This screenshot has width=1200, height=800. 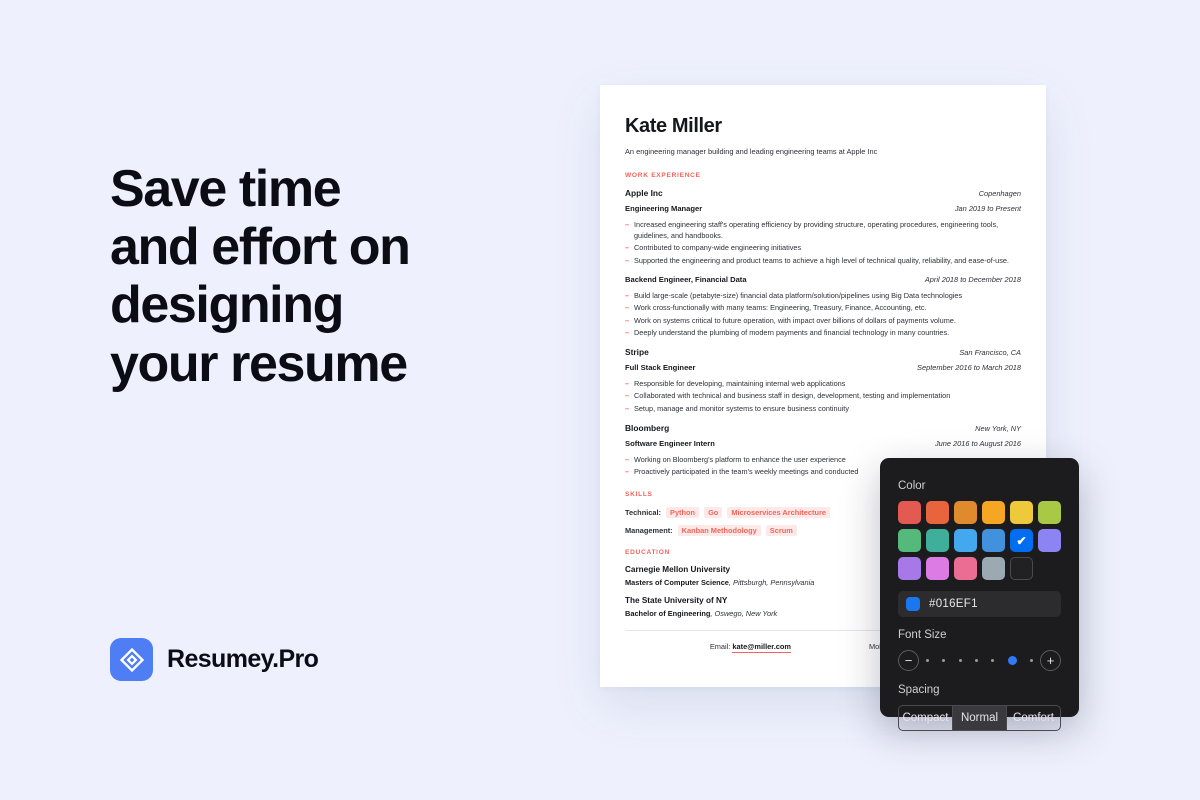 What do you see at coordinates (823, 352) in the screenshot?
I see `job-header-row: Stripe San Francisco, CA` at bounding box center [823, 352].